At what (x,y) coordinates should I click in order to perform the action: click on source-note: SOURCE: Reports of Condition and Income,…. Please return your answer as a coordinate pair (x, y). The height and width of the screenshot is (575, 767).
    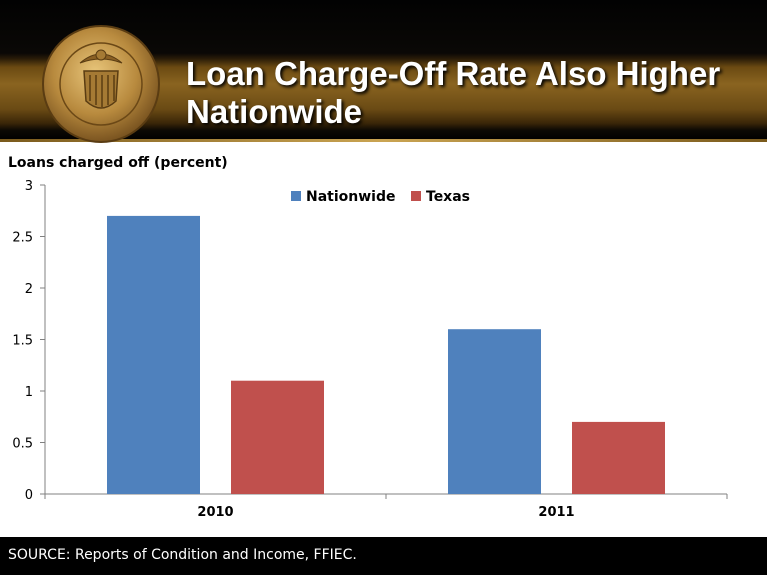
    Looking at the image, I should click on (182, 555).